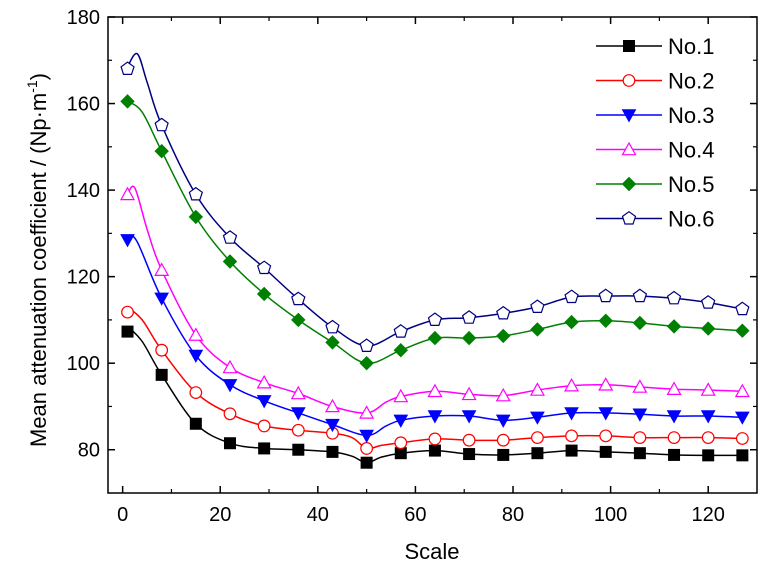  What do you see at coordinates (655, 133) in the screenshot?
I see `legend: No.1 No.2 No.3 No.4 No.5 No.6` at bounding box center [655, 133].